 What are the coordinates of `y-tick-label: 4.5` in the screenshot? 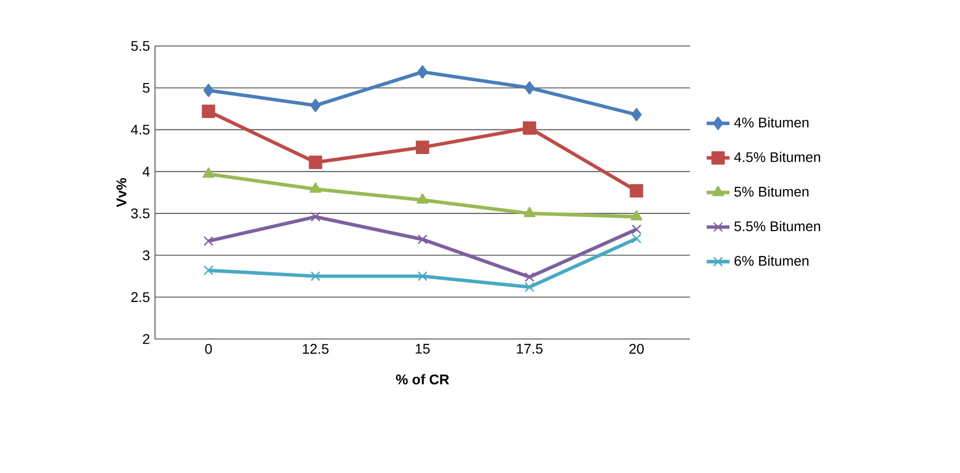 It's located at (140, 129).